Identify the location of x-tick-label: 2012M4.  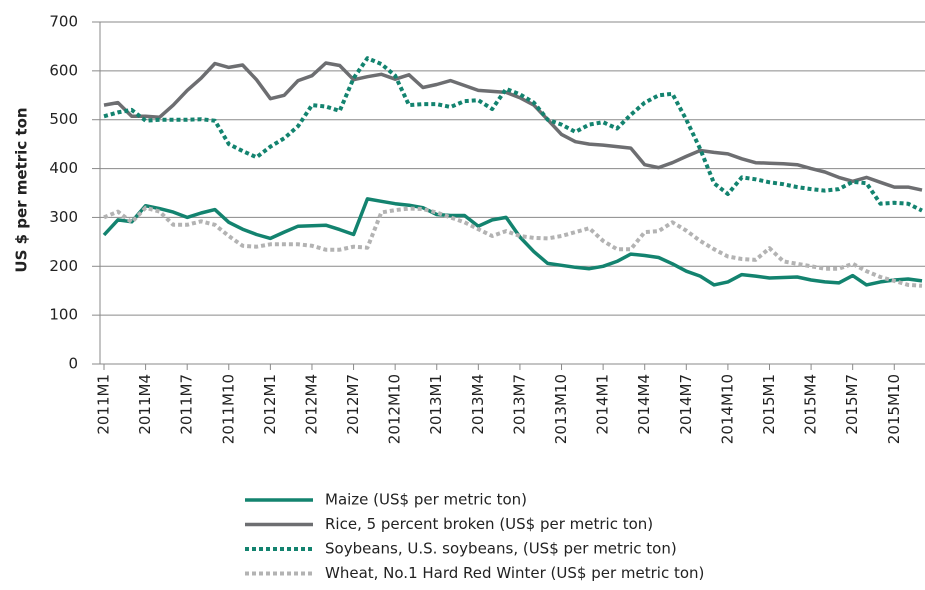
(311, 404).